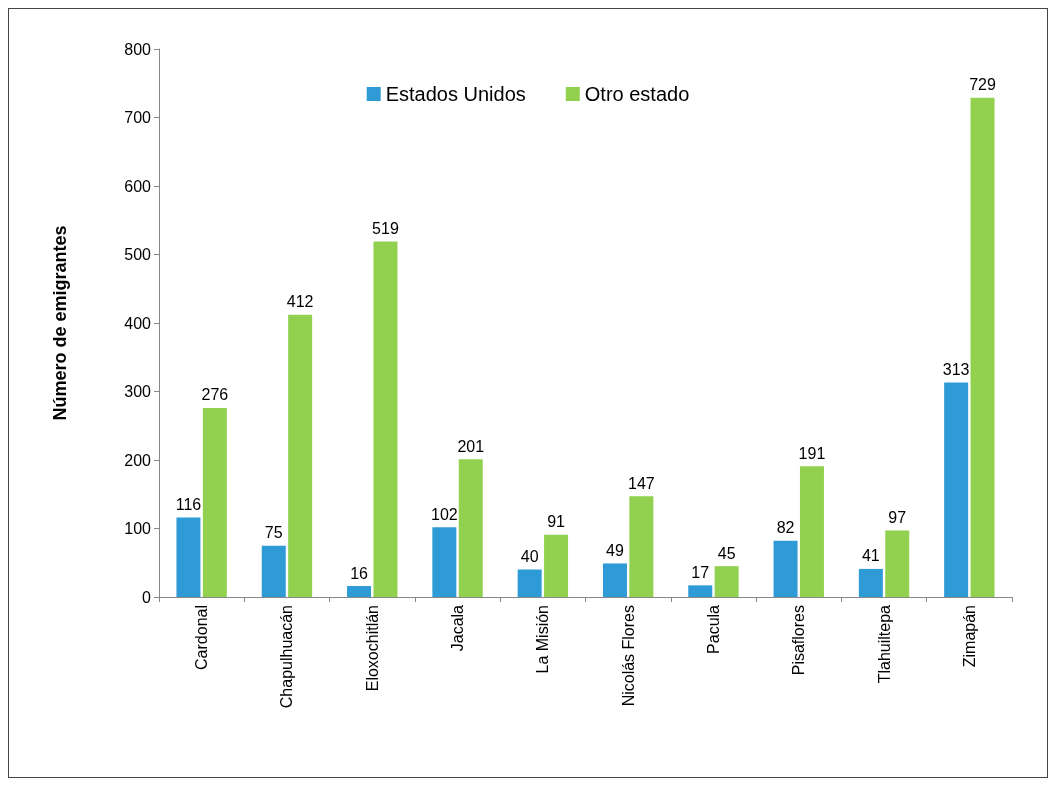 This screenshot has width=1060, height=789. I want to click on y-tick-label: 400, so click(138, 323).